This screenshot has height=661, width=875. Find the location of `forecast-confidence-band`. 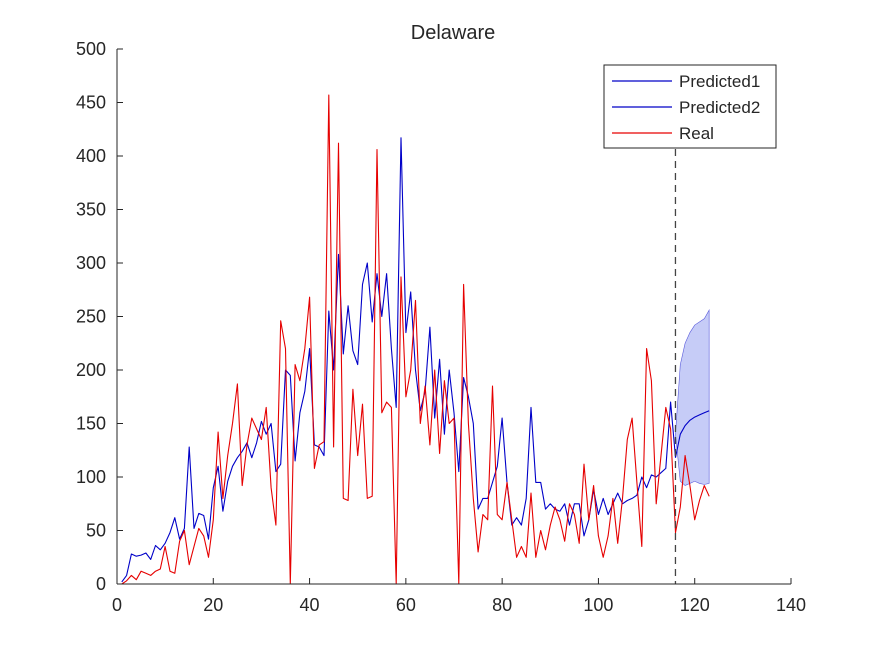

forecast-confidence-band is located at coordinates (692, 397).